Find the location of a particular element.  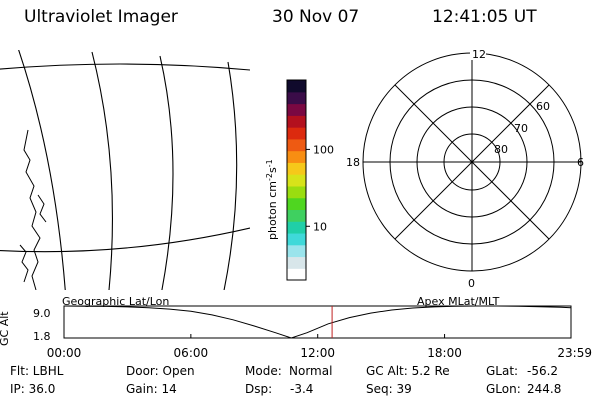

sequence-status: Seq: 39 is located at coordinates (389, 389).